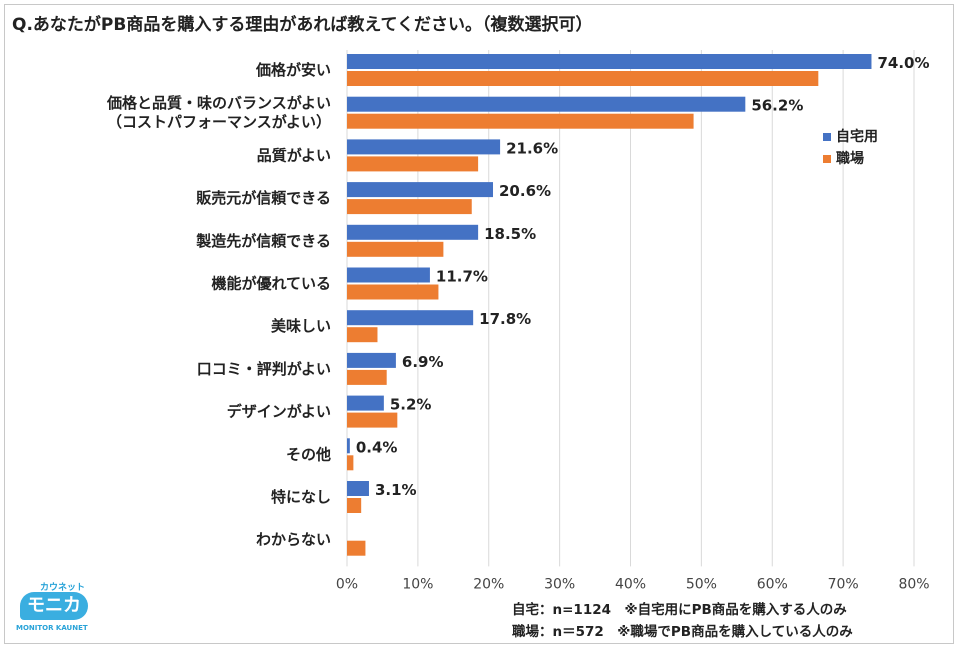  What do you see at coordinates (682, 632) in the screenshot?
I see `sample-note-office: 職場：n＝572 ※職場でPB商品を購入している人のみ` at bounding box center [682, 632].